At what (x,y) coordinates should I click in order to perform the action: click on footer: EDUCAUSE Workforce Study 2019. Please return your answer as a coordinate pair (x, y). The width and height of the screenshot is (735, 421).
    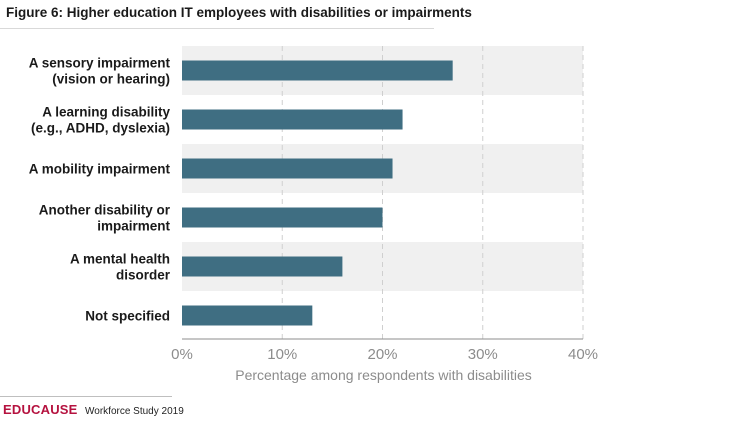
    Looking at the image, I should click on (93, 410).